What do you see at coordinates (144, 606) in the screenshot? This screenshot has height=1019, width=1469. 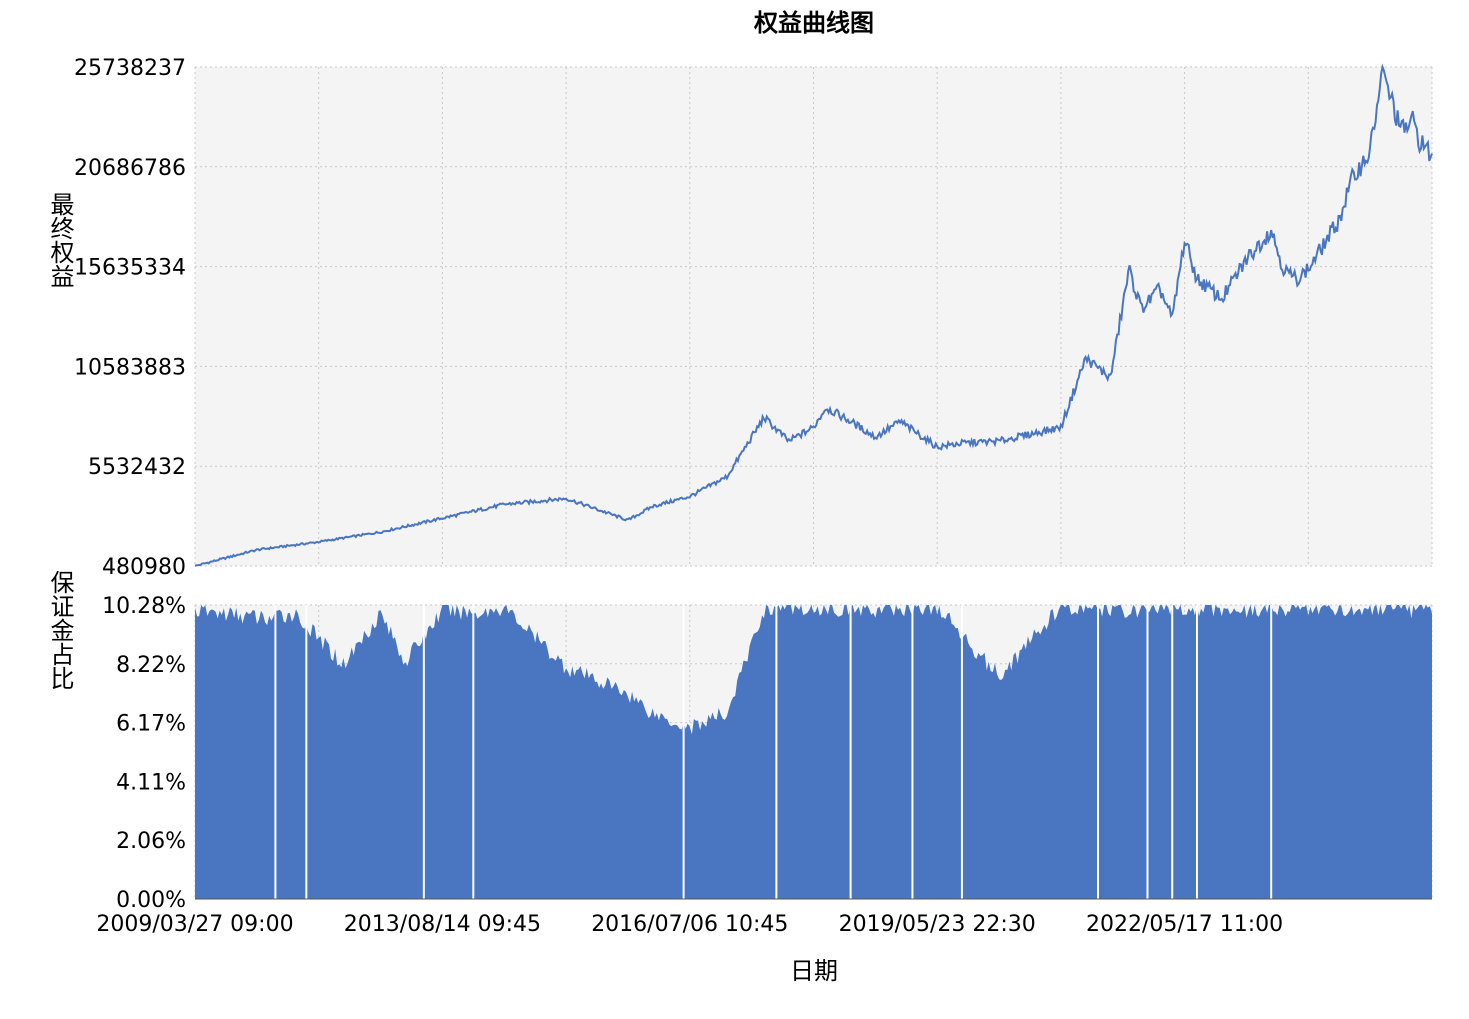 I see `margin-y-tick: 10.28%` at bounding box center [144, 606].